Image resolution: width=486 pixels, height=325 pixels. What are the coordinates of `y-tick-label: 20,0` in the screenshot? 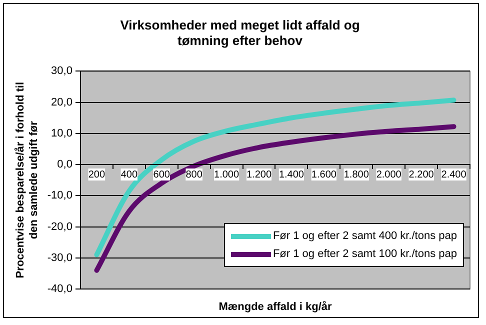 It's located at (61, 102).